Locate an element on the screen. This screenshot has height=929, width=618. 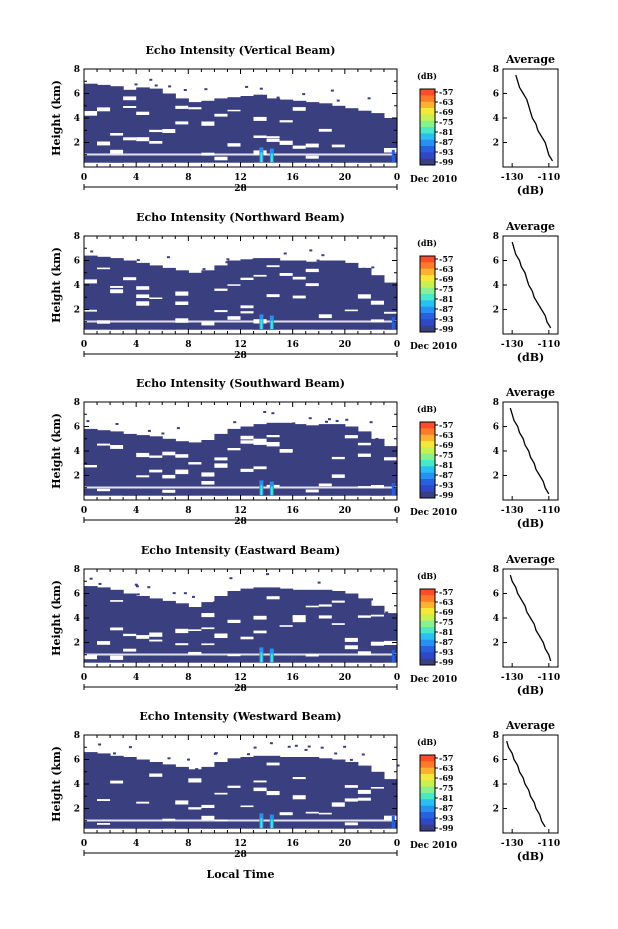
y-tick-label: 4 is located at coordinates (77, 785).